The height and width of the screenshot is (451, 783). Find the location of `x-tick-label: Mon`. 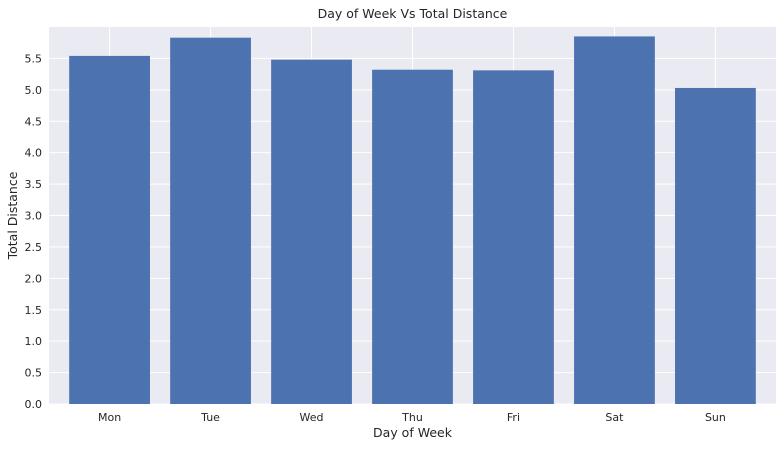

x-tick-label: Mon is located at coordinates (109, 417).